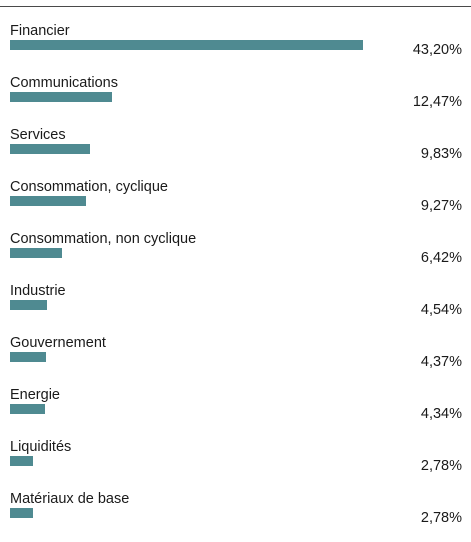 The image size is (471, 542). What do you see at coordinates (441, 258) in the screenshot?
I see `value-label: 6,42%` at bounding box center [441, 258].